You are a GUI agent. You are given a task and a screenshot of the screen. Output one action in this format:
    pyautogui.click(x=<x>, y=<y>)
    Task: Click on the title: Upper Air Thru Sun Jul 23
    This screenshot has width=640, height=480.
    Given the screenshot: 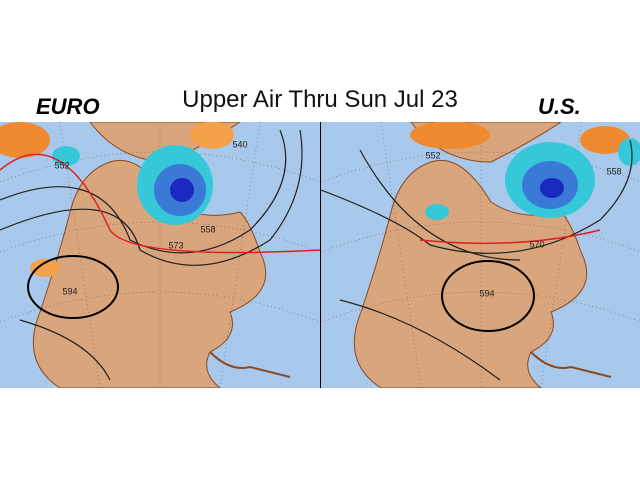 What is the action you would take?
    pyautogui.click(x=320, y=99)
    